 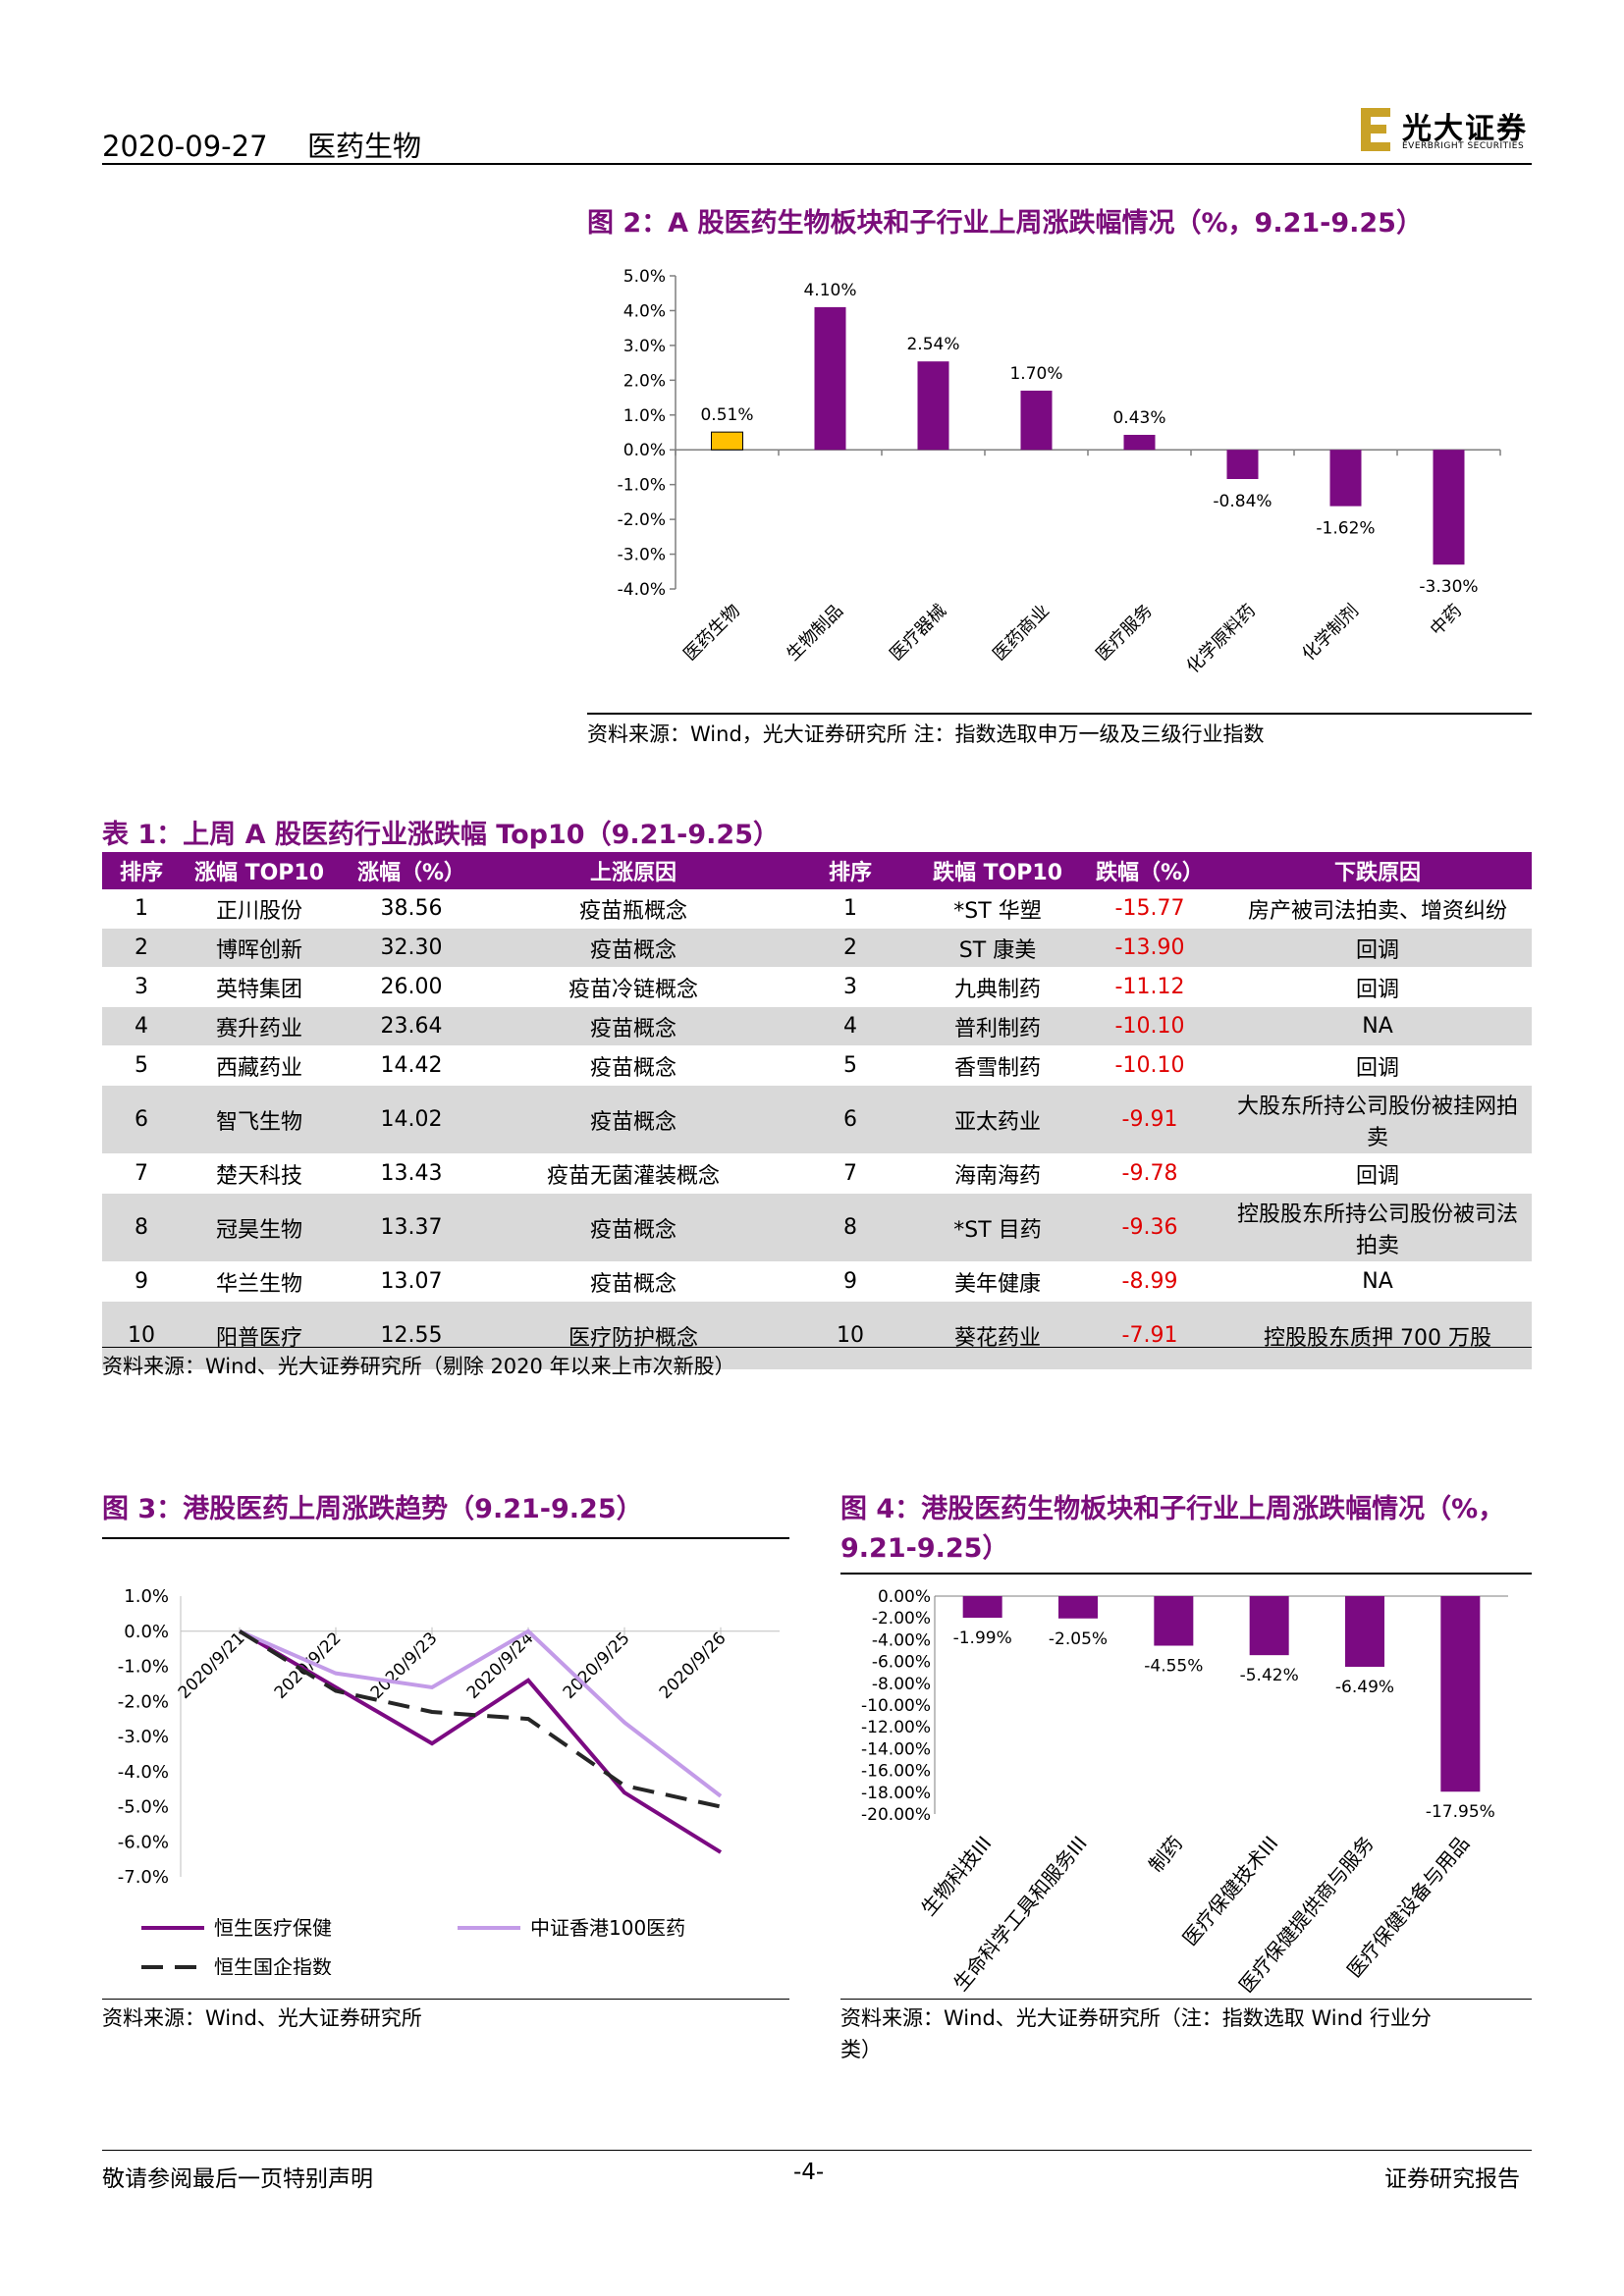 What do you see at coordinates (404, 1666) in the screenshot?
I see `x-tick-label: 2020/9/23` at bounding box center [404, 1666].